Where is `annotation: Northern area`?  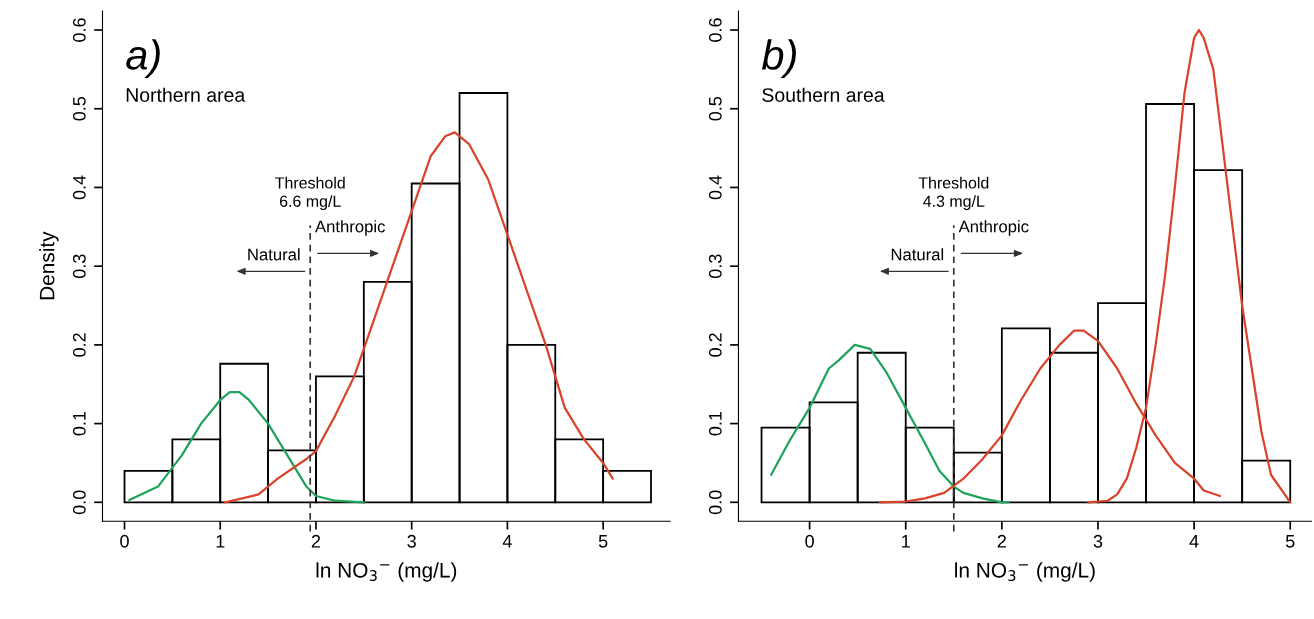
annotation: Northern area is located at coordinates (186, 94).